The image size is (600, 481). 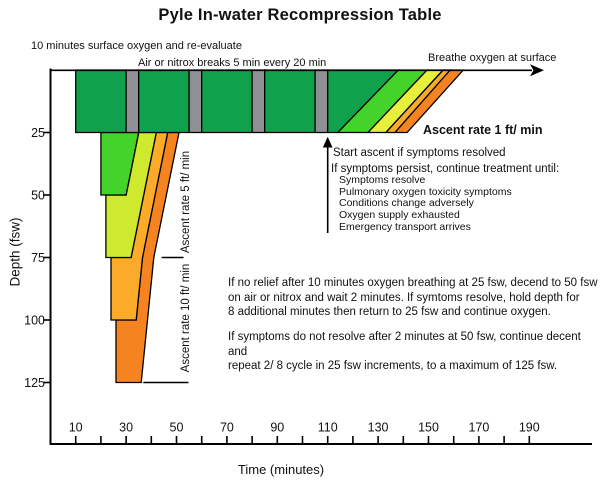 What do you see at coordinates (185, 201) in the screenshot?
I see `ascent-rate-5-label: Ascent rate 5 ft/ min` at bounding box center [185, 201].